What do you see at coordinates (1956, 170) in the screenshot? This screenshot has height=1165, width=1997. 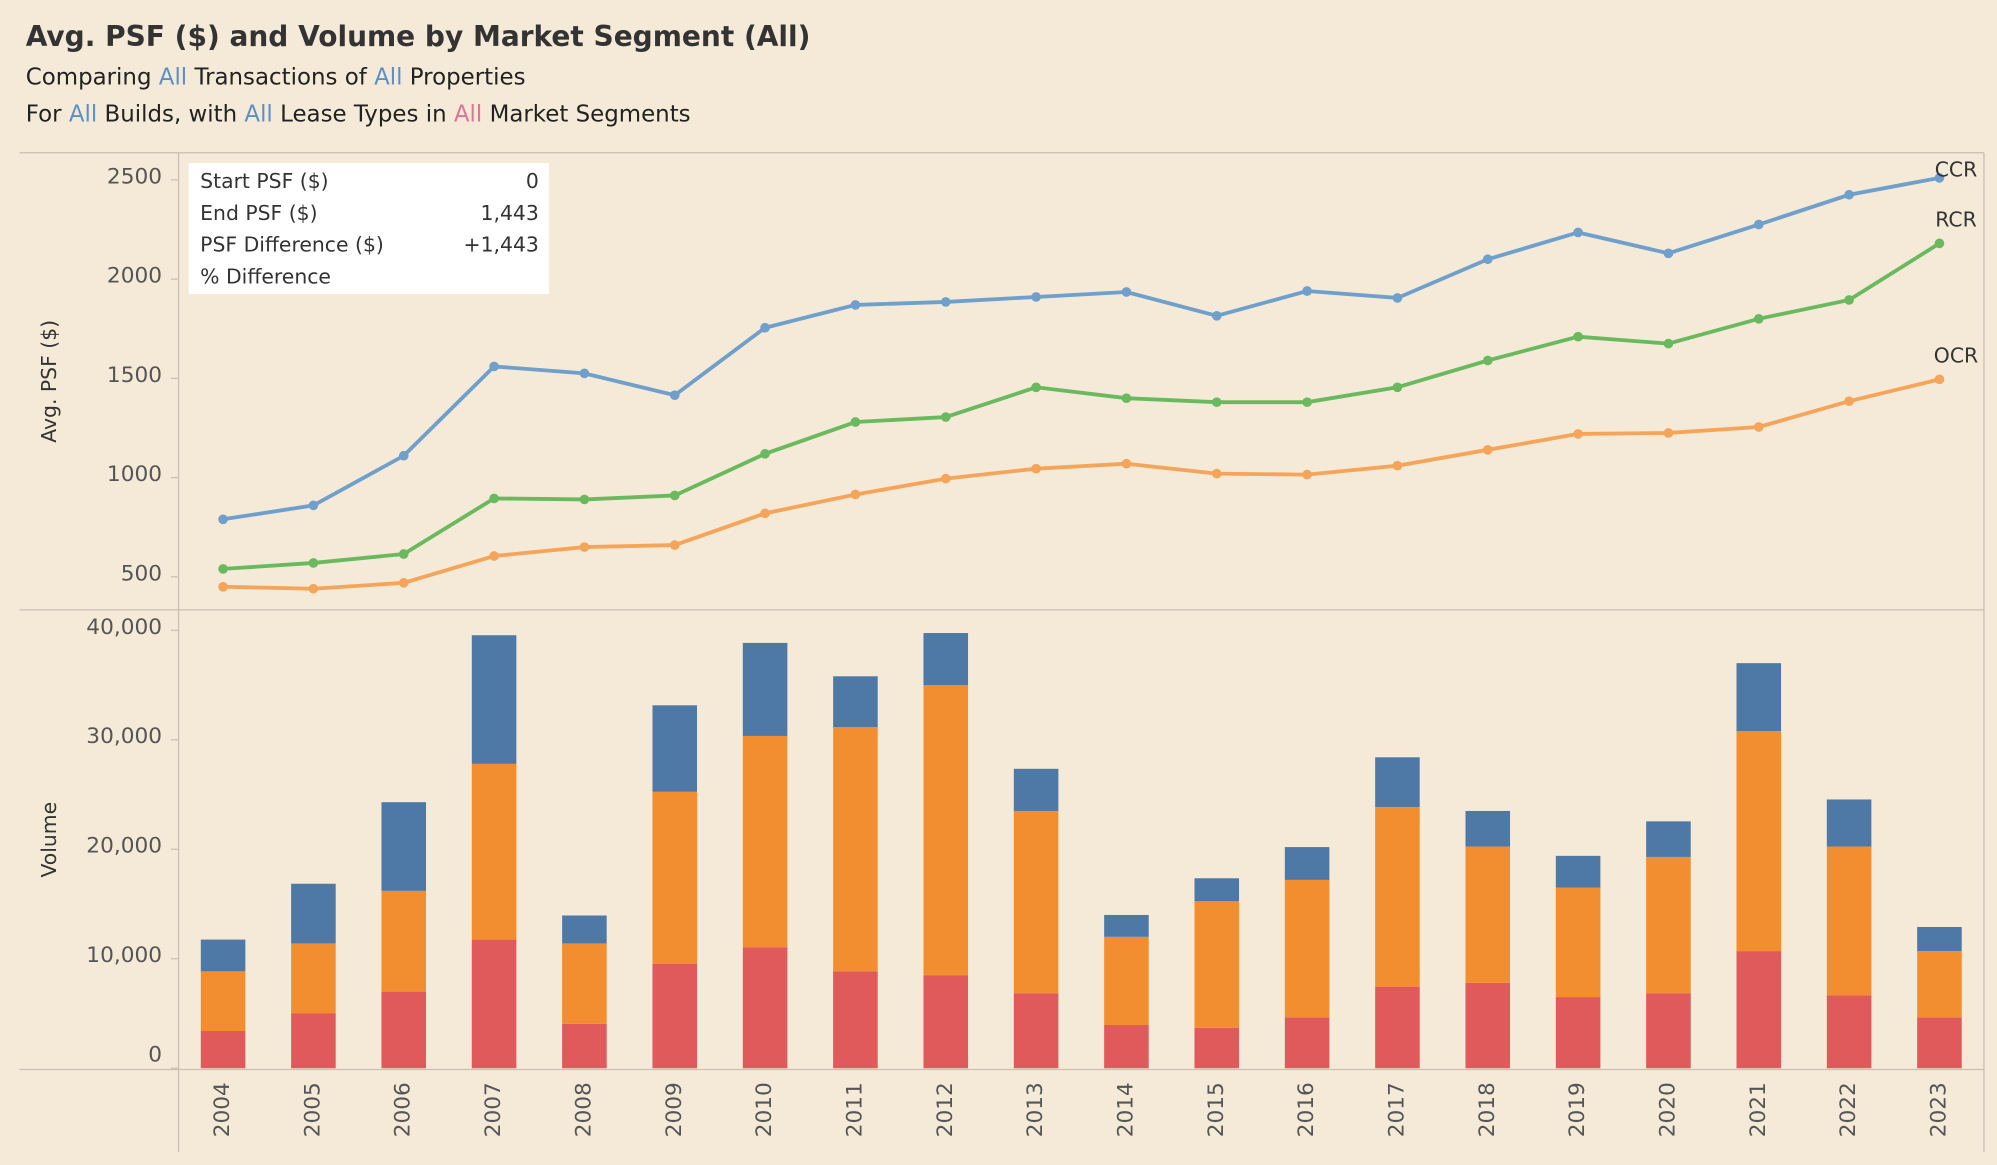 I see `series-label: CCR` at bounding box center [1956, 170].